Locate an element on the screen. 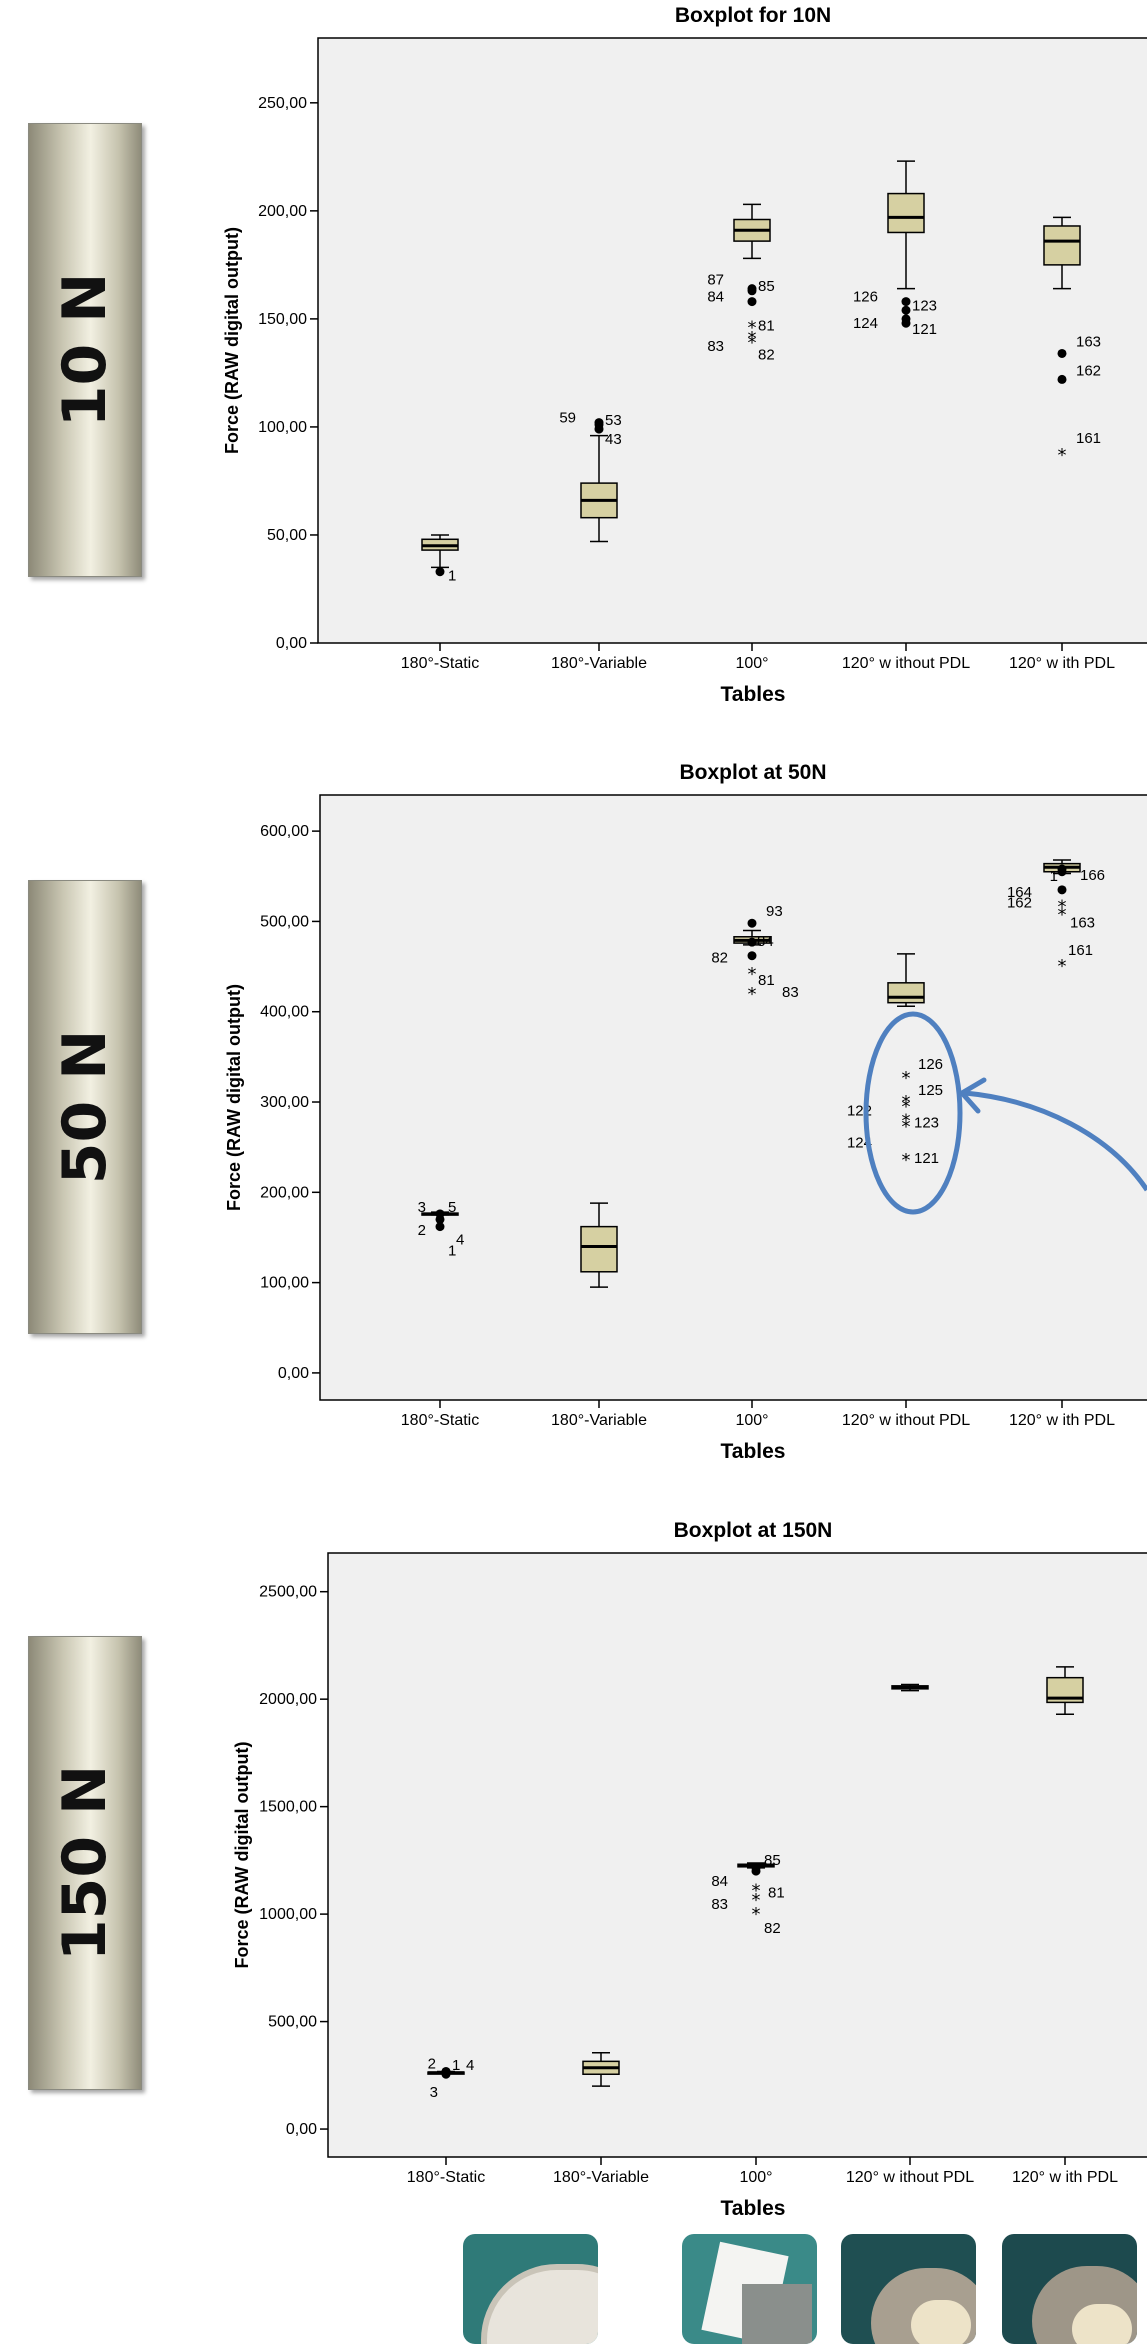  y-tick-label: 1000,00 is located at coordinates (288, 1914).